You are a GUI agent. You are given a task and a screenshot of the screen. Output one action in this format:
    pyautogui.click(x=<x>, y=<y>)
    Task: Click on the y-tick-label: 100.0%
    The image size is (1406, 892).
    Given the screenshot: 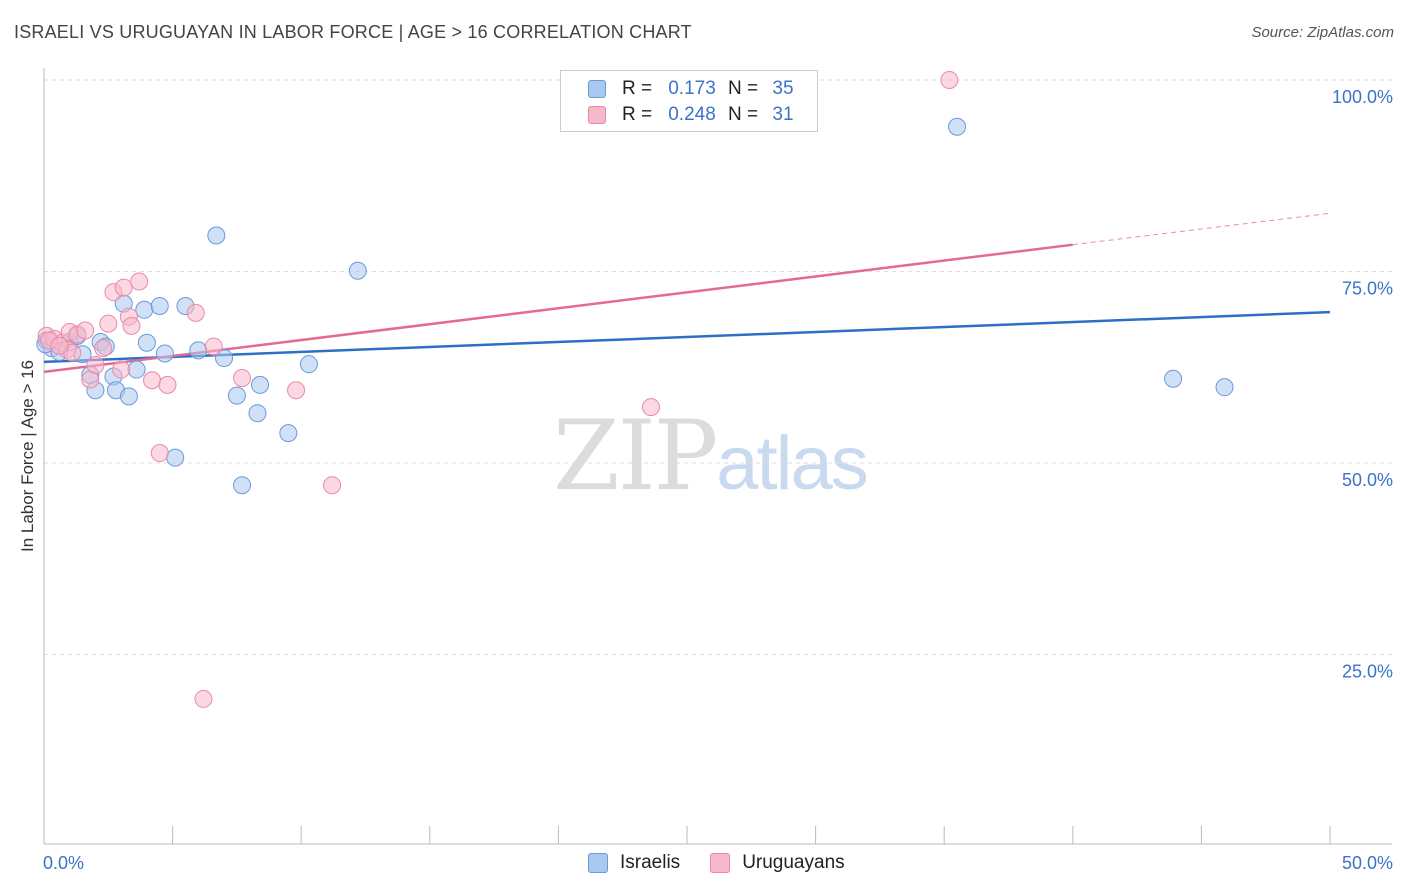 What is the action you would take?
    pyautogui.click(x=1362, y=97)
    